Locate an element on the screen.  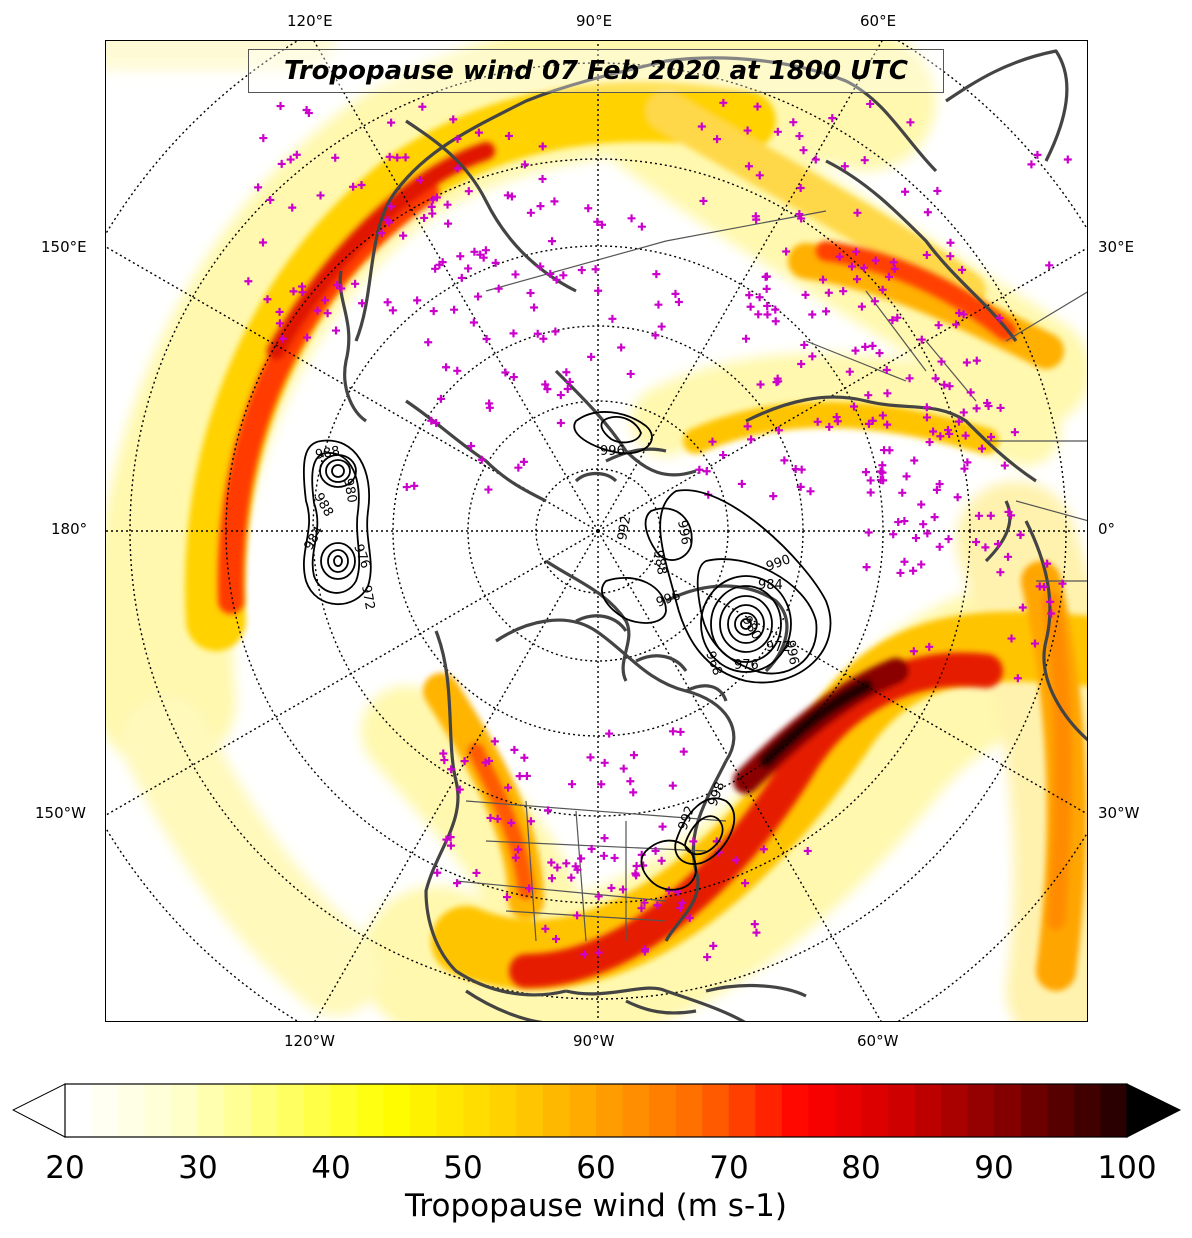
contour-label: 984 is located at coordinates (313, 538).